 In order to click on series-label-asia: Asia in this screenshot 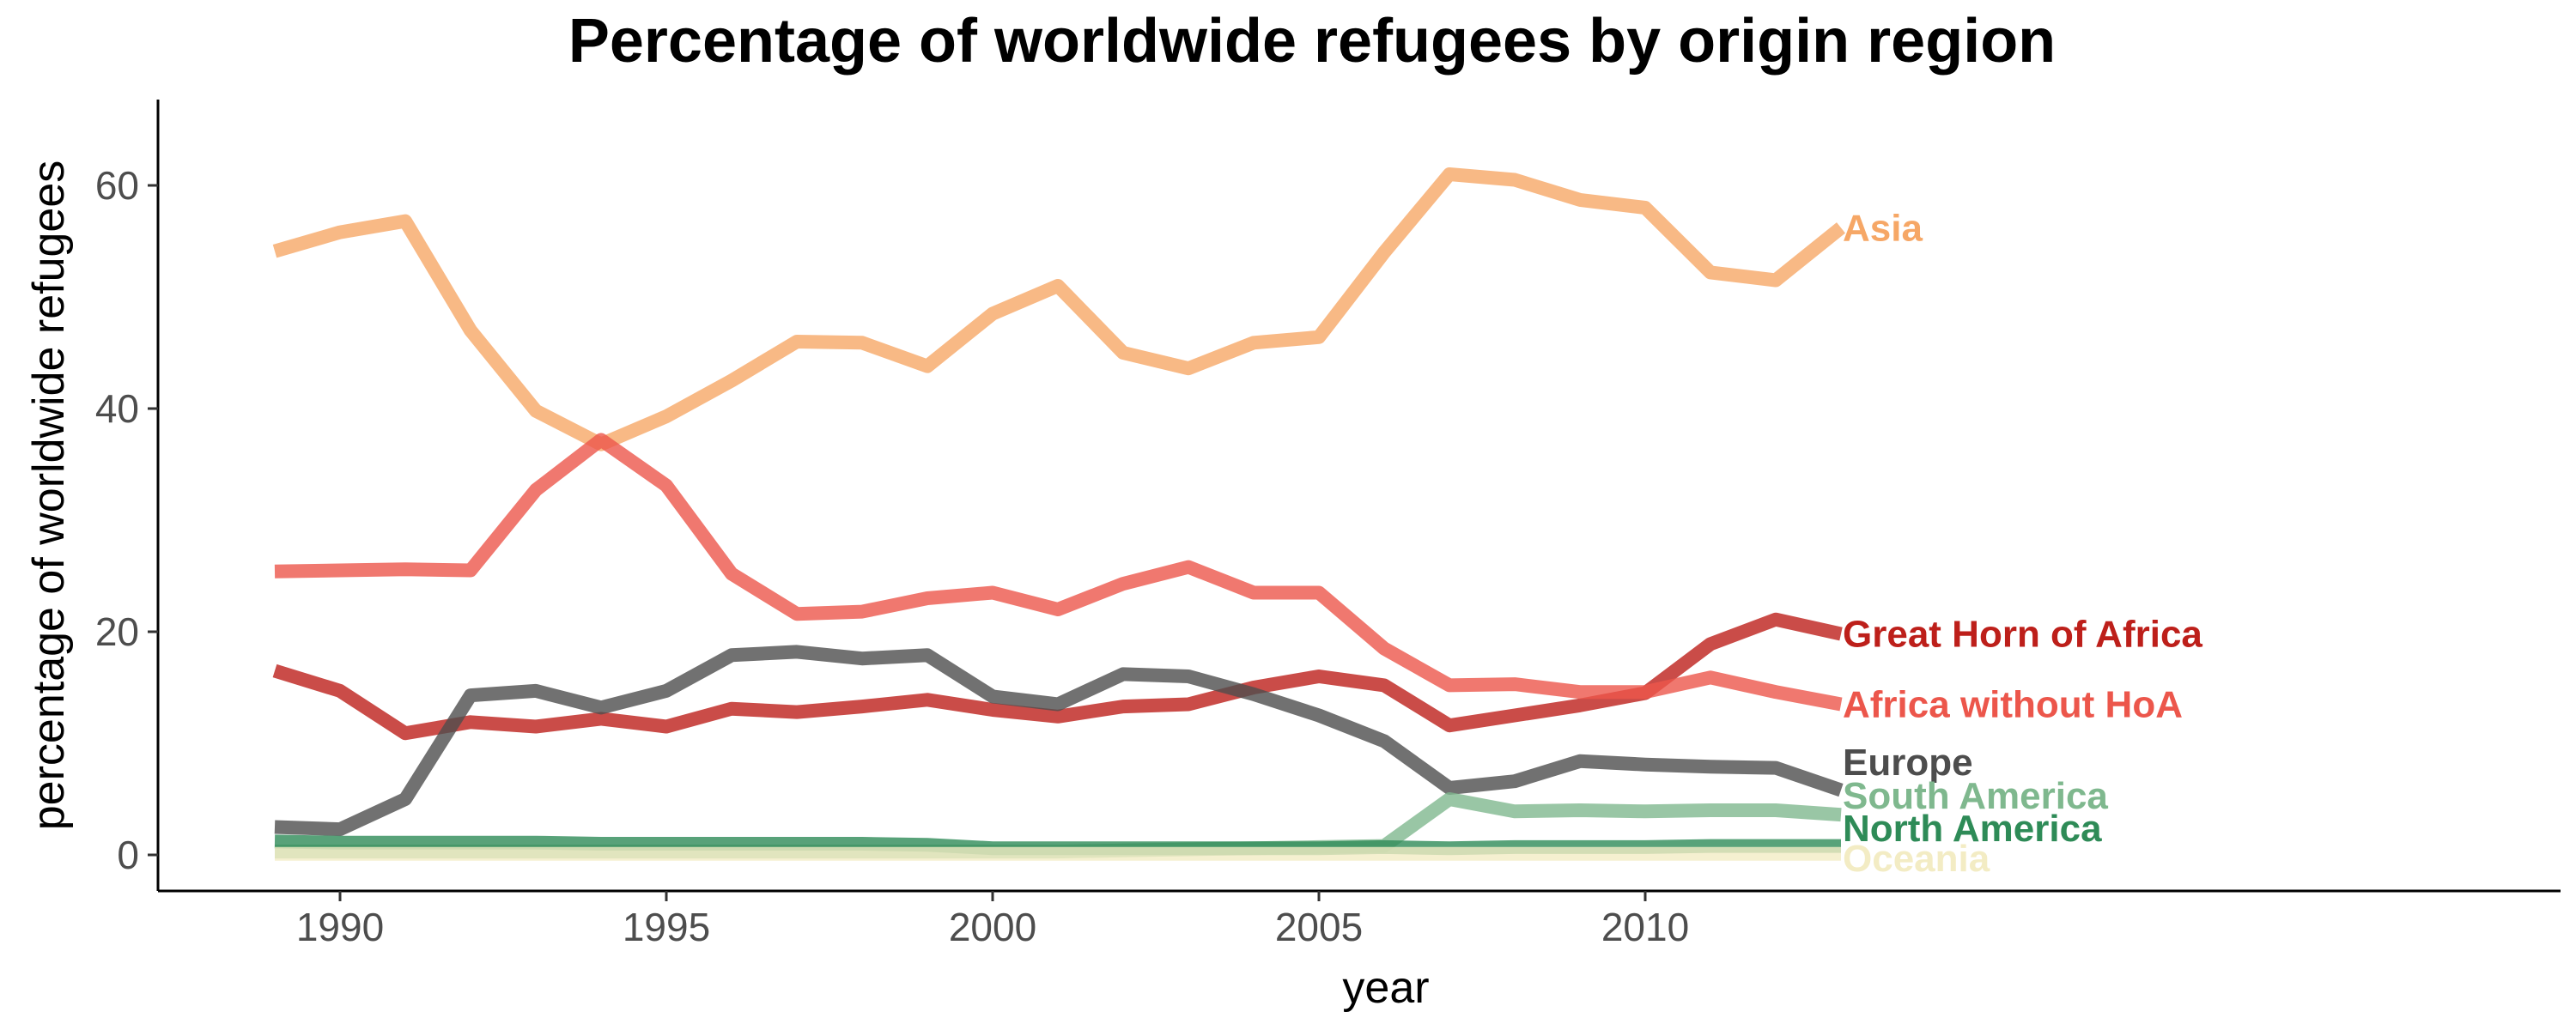, I will do `click(1883, 228)`.